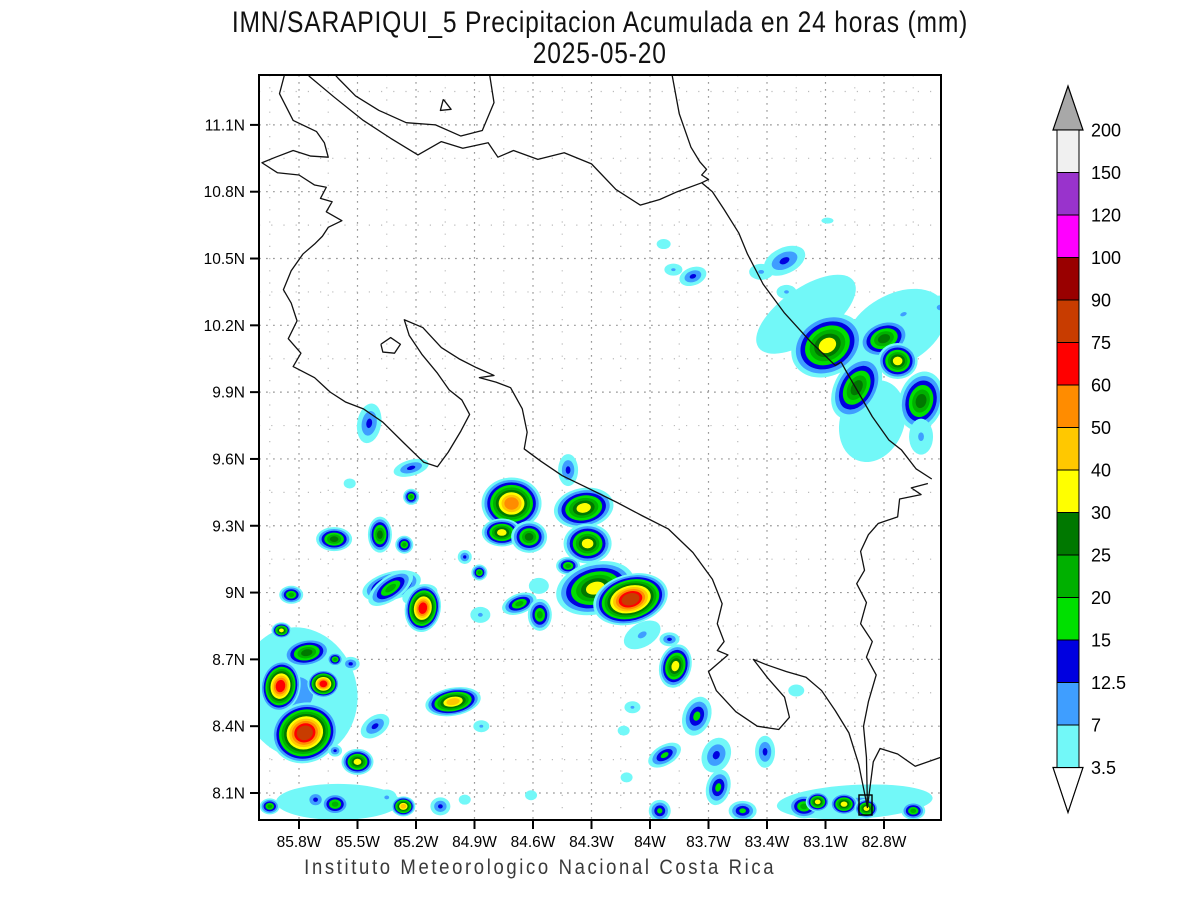 The width and height of the screenshot is (1200, 900). I want to click on y-tick-label: 8.4N, so click(228, 727).